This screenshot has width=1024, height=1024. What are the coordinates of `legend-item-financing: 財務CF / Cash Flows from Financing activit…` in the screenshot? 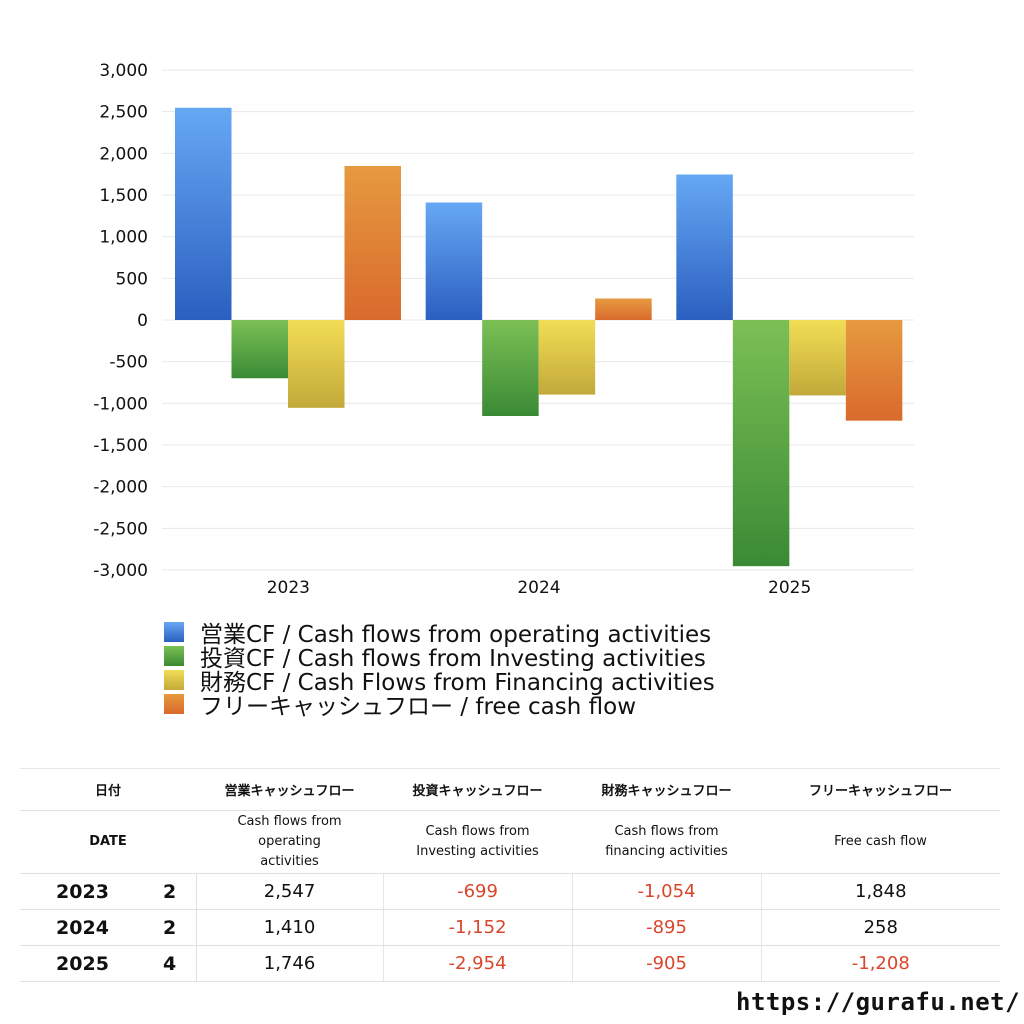 It's located at (439, 682).